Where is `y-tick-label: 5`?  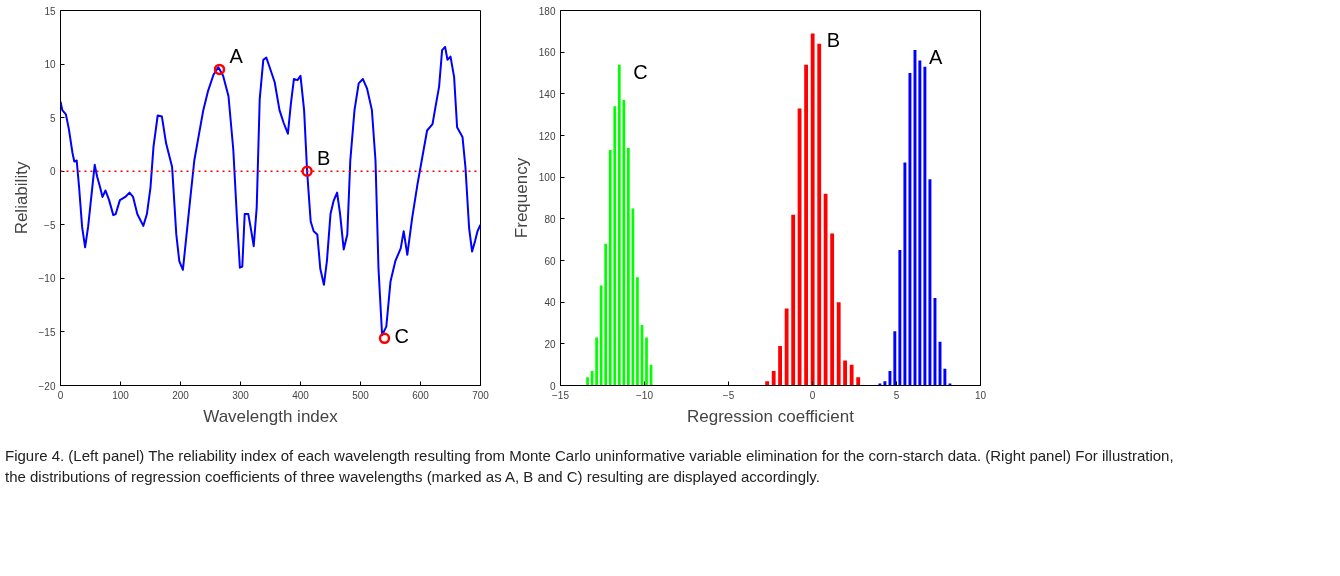
y-tick-label: 5 is located at coordinates (52, 118).